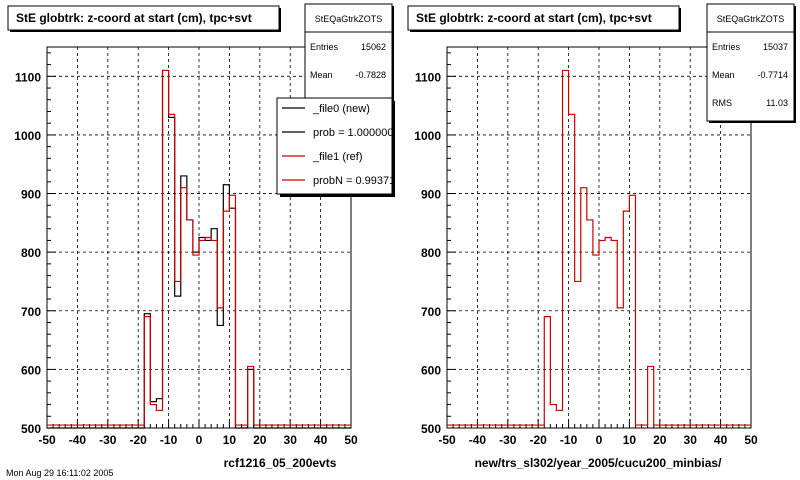 The width and height of the screenshot is (800, 480). Describe the element at coordinates (337, 157) in the screenshot. I see `legend-label: _file1 (ref)` at that location.